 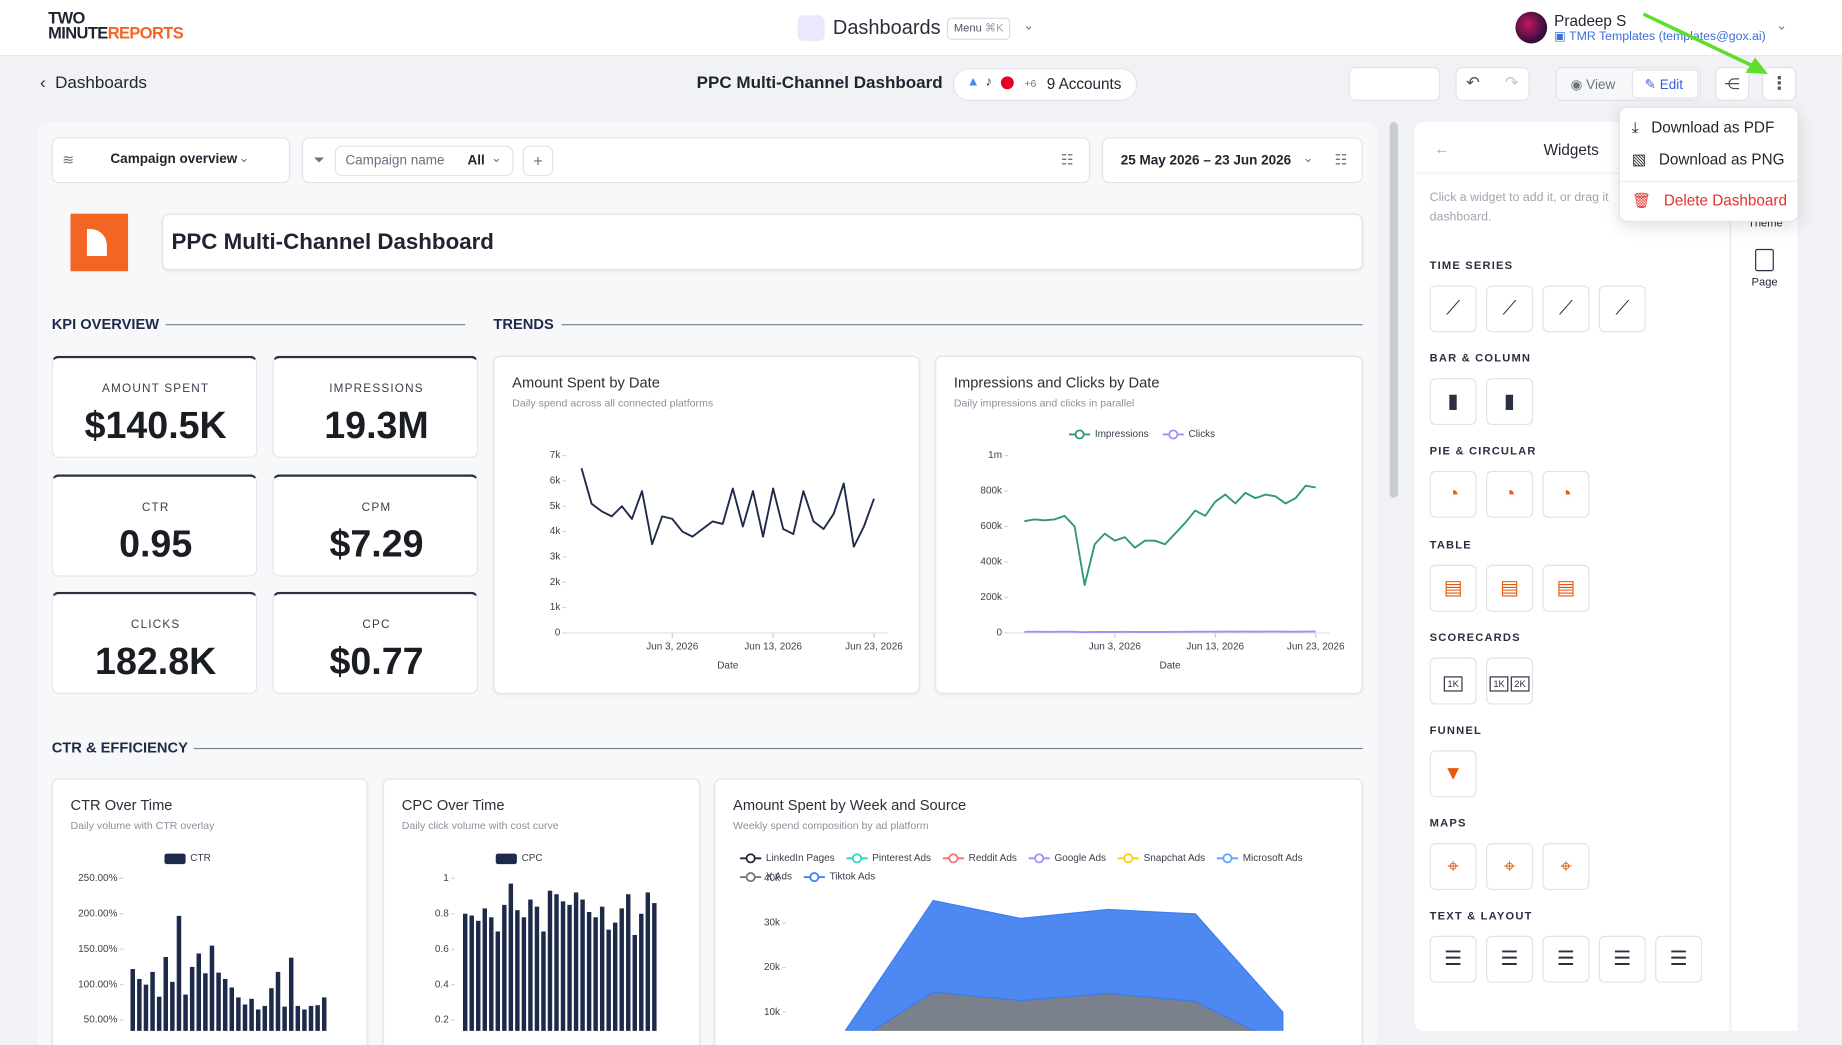 I want to click on kpi-card: AMOUNT SPENT $140.5K, so click(x=154, y=406).